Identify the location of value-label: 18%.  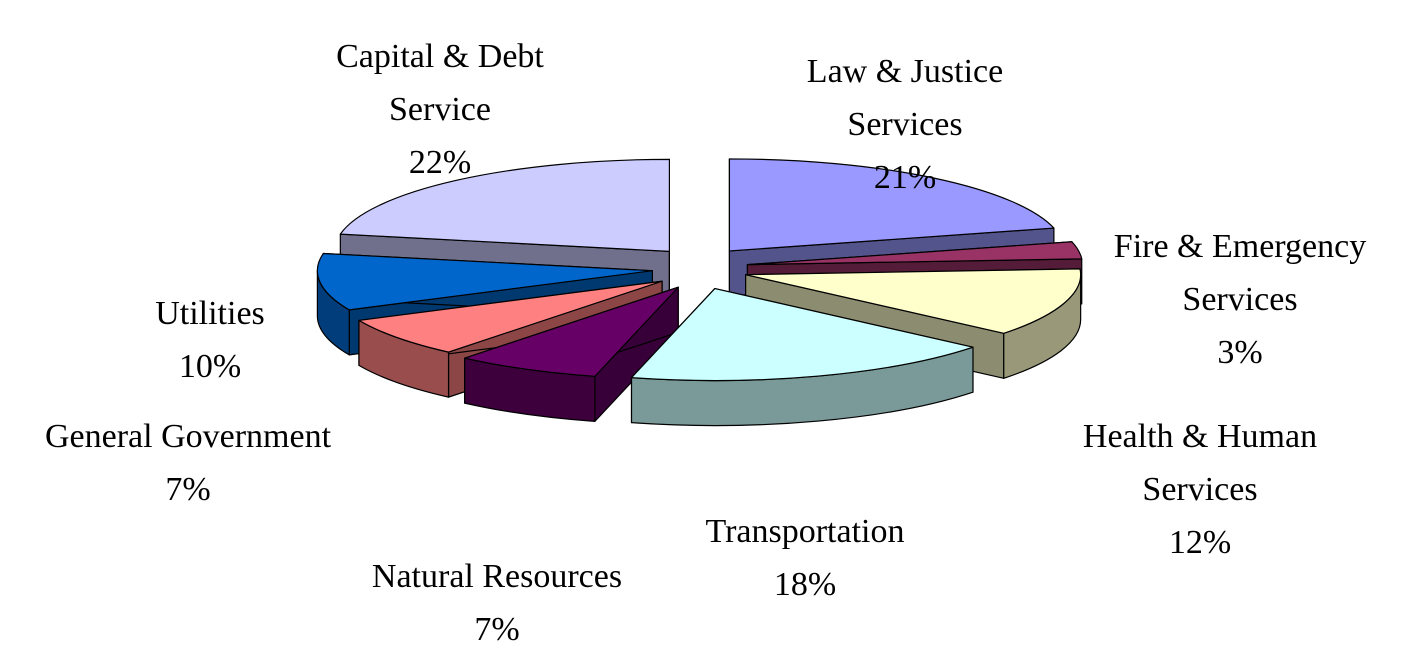
(805, 584).